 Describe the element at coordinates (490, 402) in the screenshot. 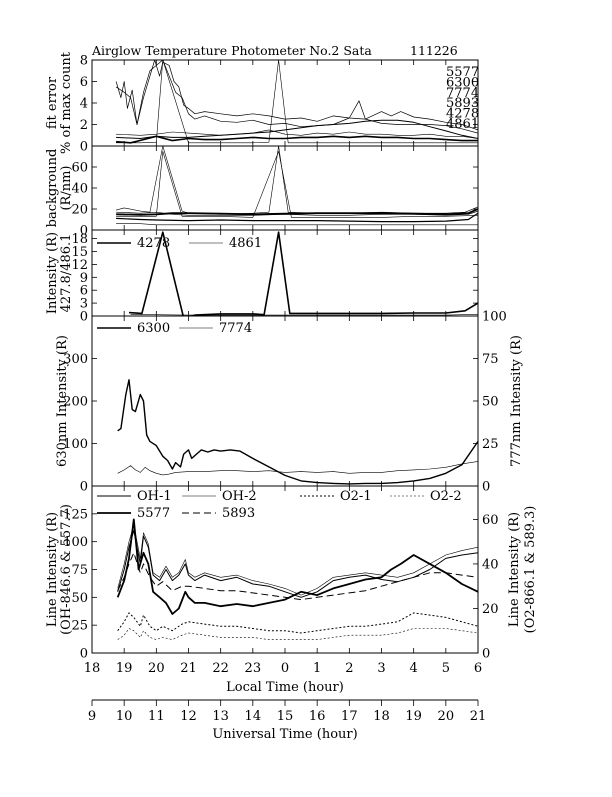

I see `y-right-tick-label: 50` at that location.